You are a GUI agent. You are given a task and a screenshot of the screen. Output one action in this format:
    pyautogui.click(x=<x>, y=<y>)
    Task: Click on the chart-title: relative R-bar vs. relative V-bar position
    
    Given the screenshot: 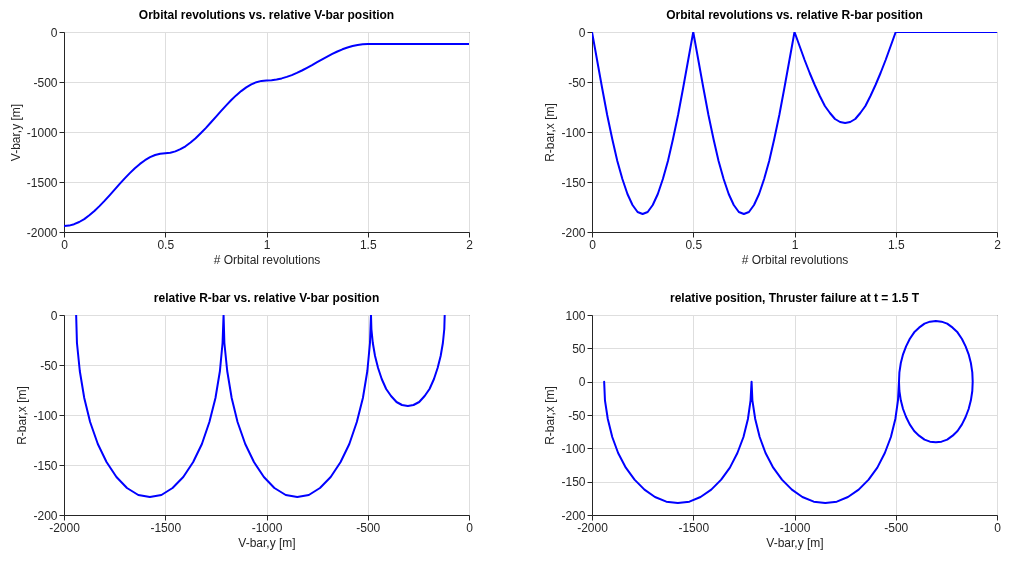 What is the action you would take?
    pyautogui.click(x=266, y=298)
    